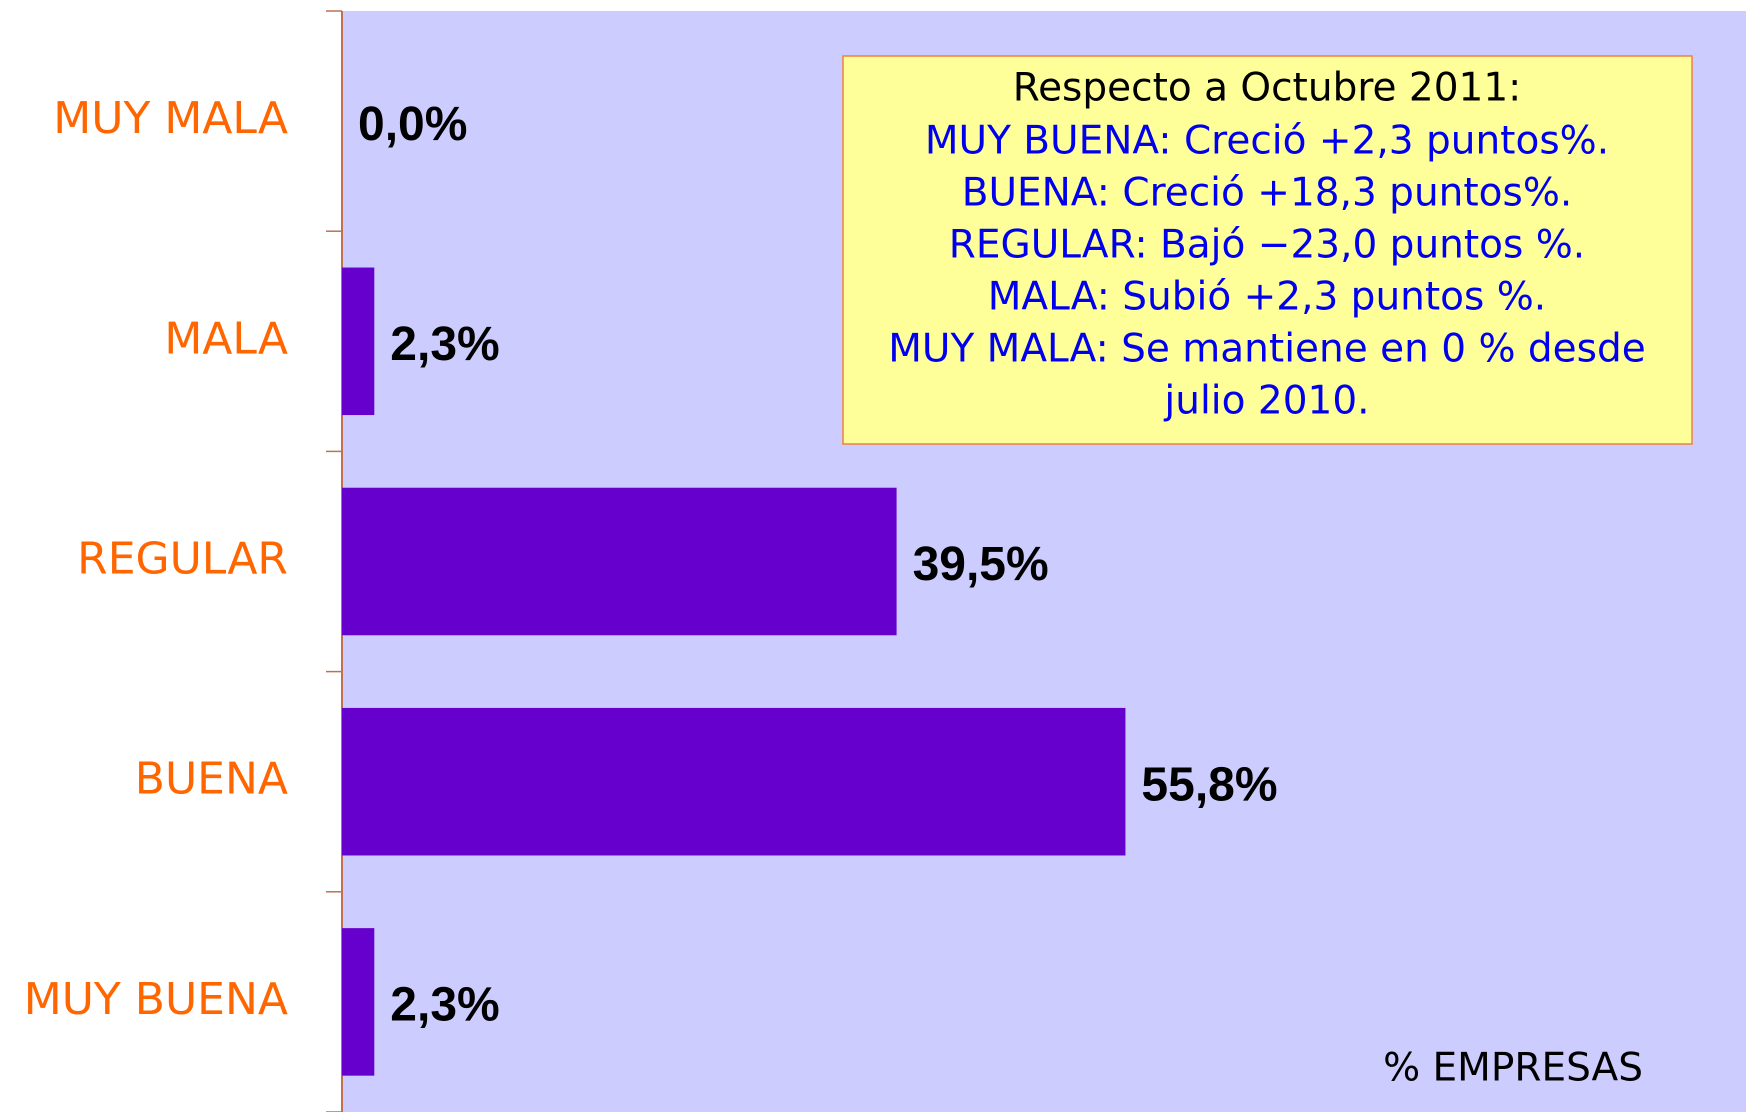 Image resolution: width=1746 pixels, height=1112 pixels. Describe the element at coordinates (1267, 88) in the screenshot. I see `annotation-title: Respecto a Octubre 2011:` at that location.